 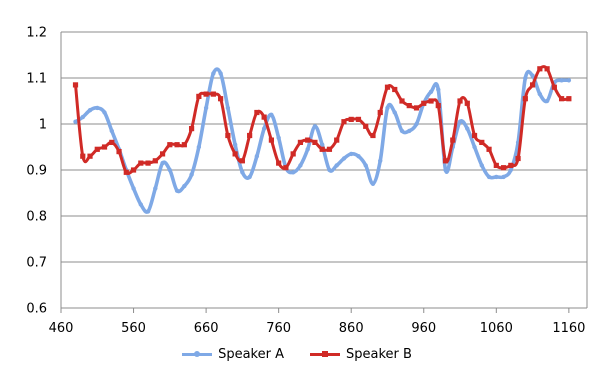 I want to click on legend-swatch-speaker-b, so click(x=324, y=353).